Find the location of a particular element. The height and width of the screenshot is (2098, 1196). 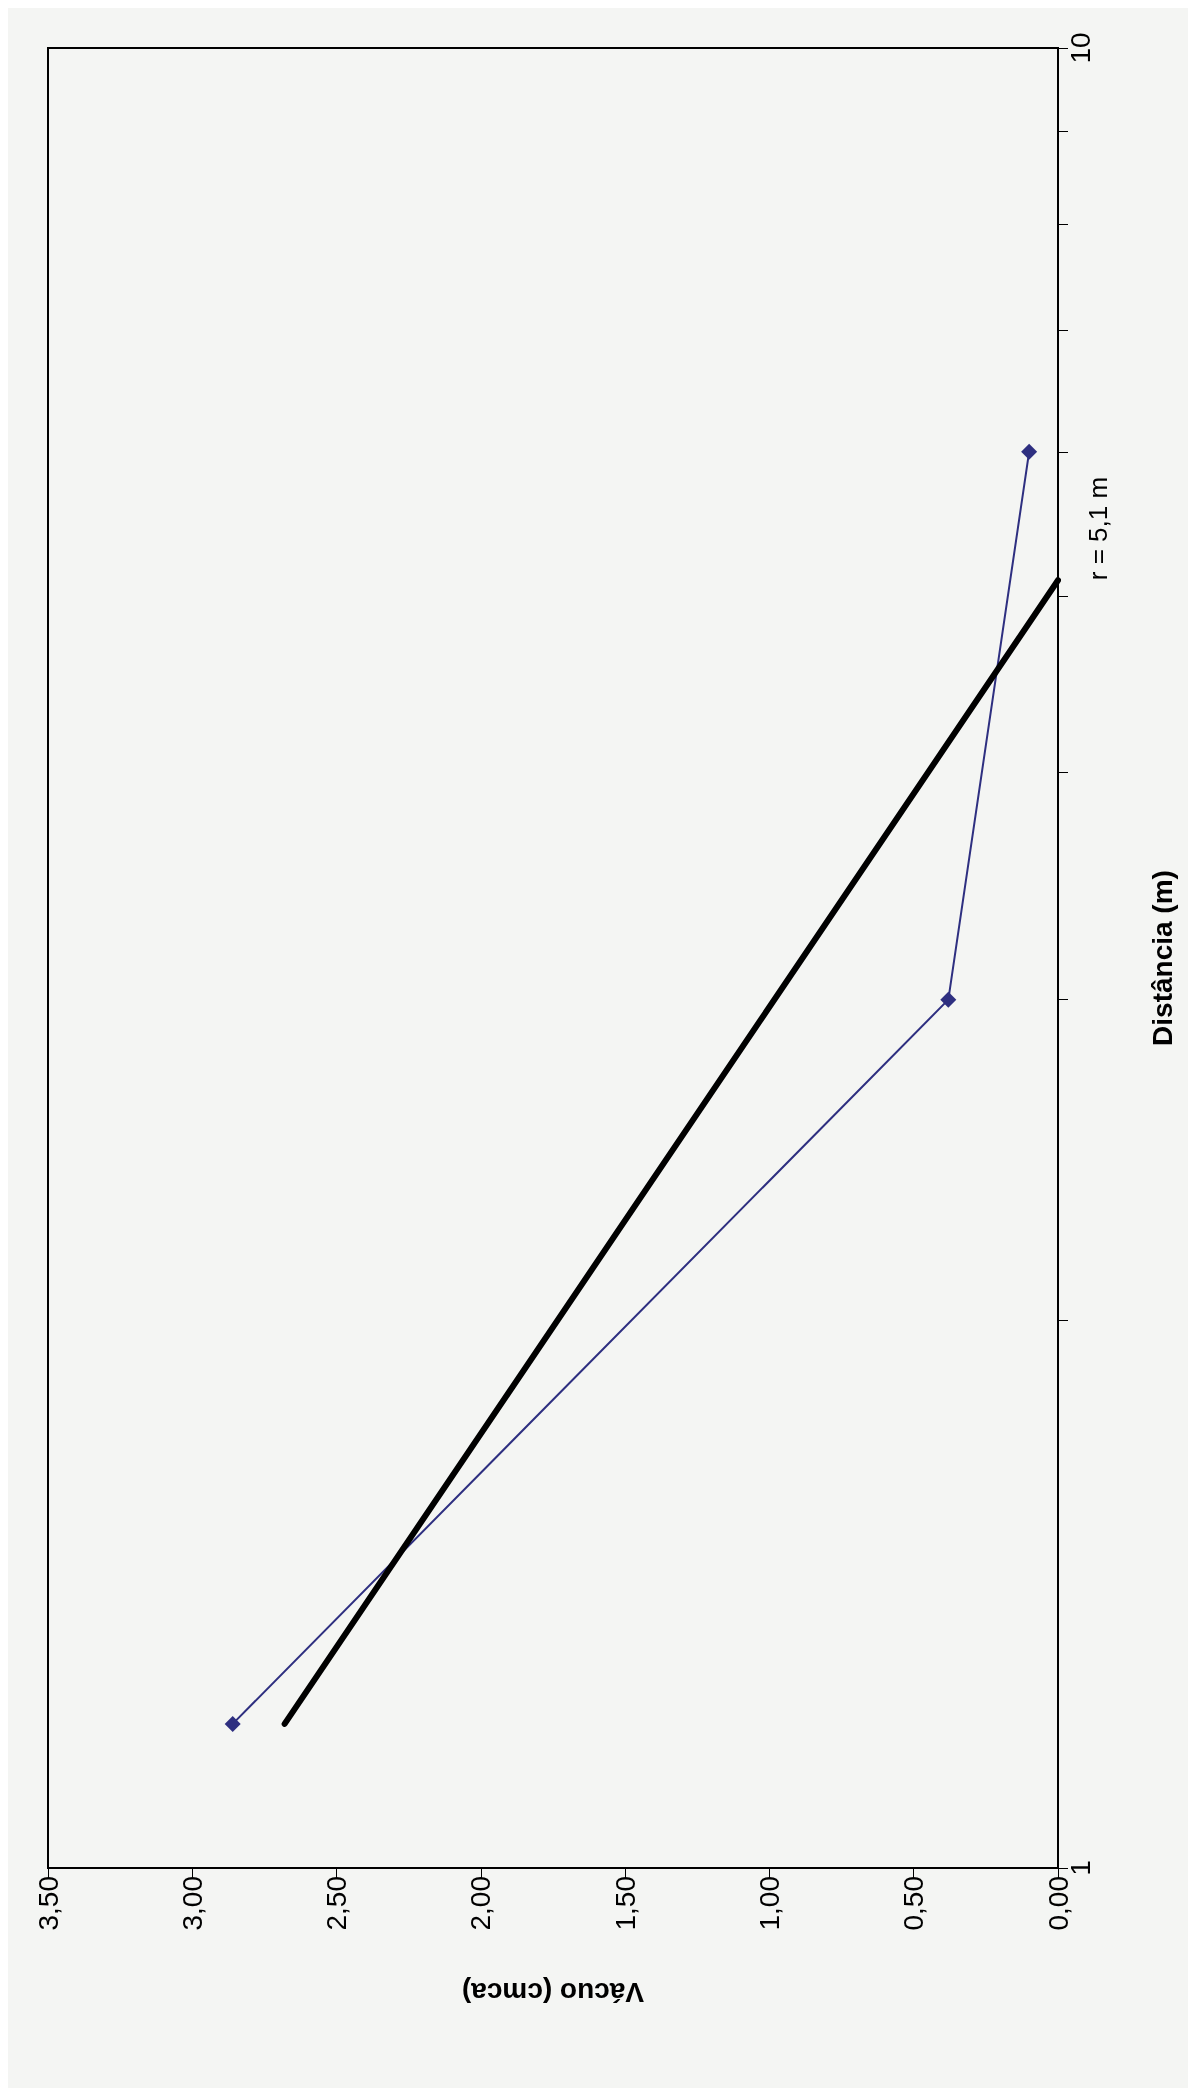

x-tick-label: 3,00 is located at coordinates (192, 1903).